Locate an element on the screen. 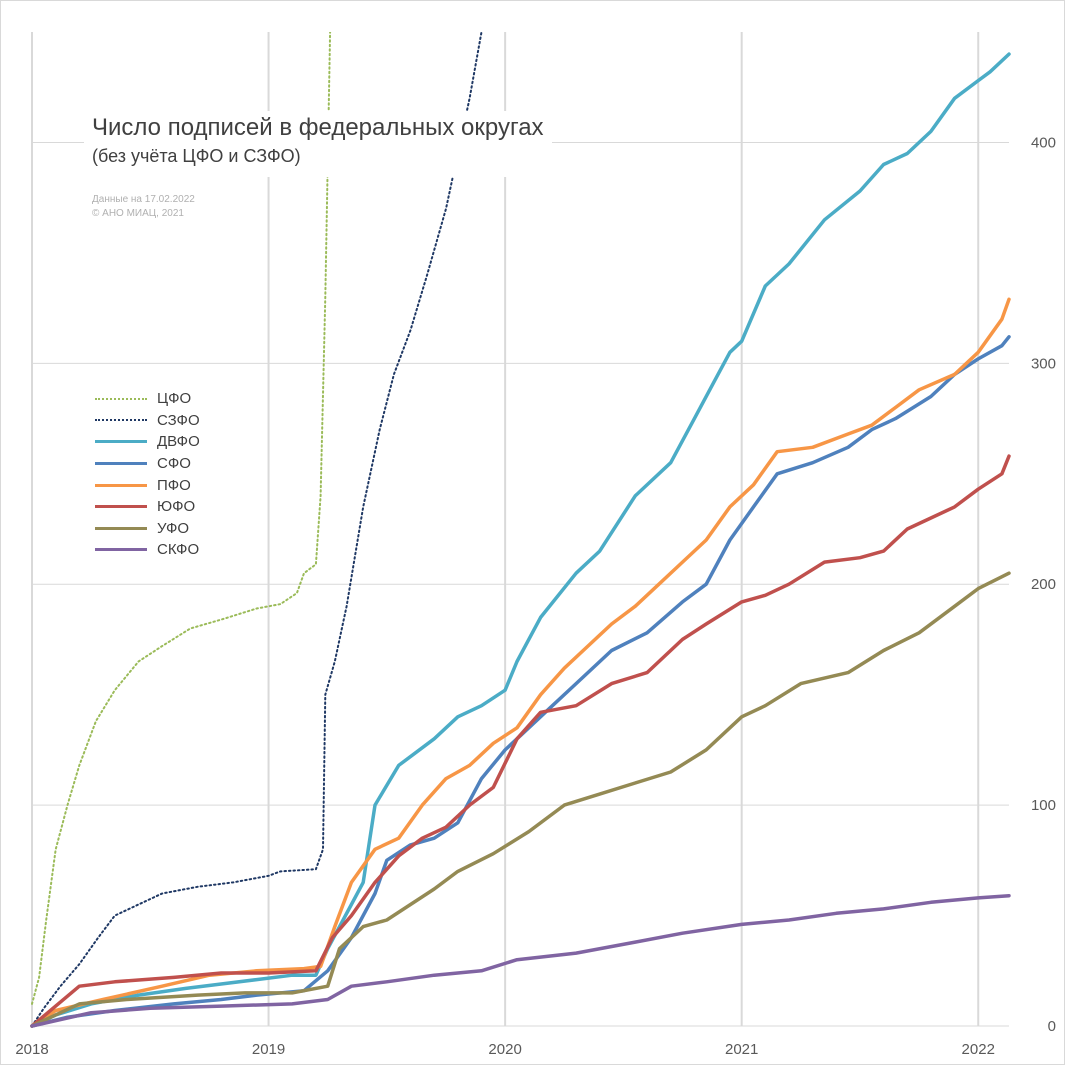 This screenshot has height=1065, width=1065. legend-label-7: СКФО is located at coordinates (178, 550).